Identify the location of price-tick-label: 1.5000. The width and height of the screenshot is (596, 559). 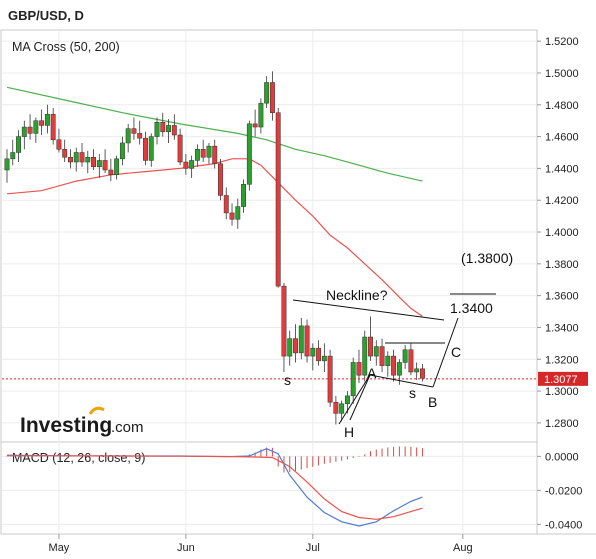
(562, 74).